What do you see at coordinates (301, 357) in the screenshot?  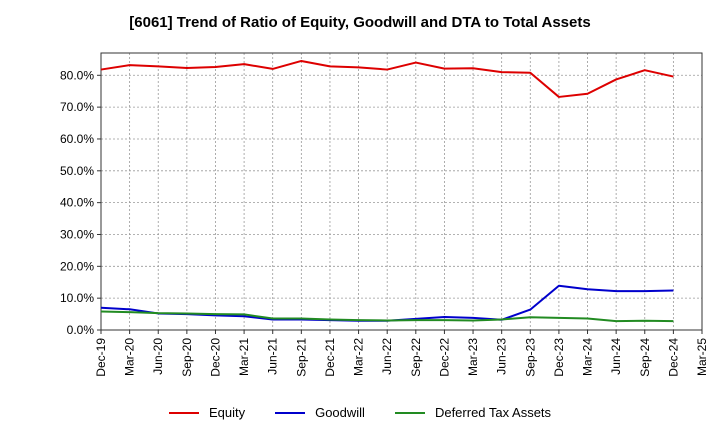 I see `x-tick-label: Sep-21` at bounding box center [301, 357].